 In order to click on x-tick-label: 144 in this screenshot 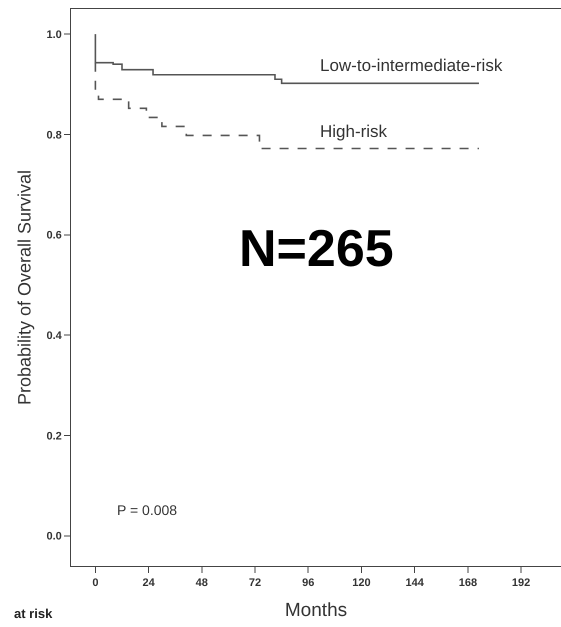, I will do `click(415, 583)`.